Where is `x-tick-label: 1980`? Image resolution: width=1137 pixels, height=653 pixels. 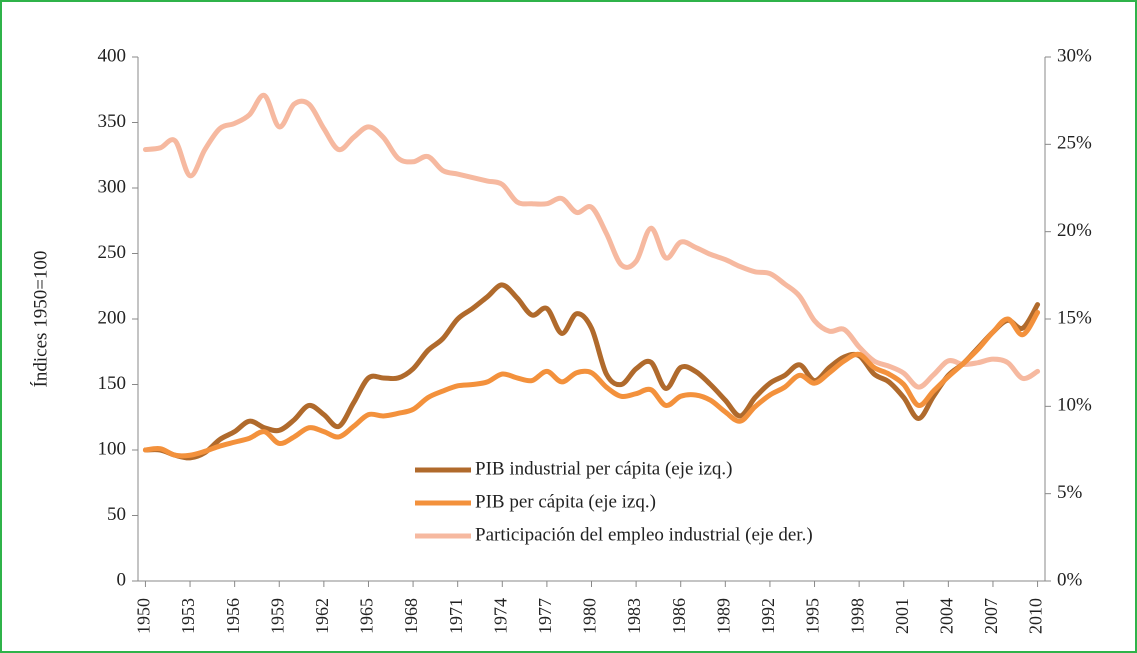 x-tick-label: 1980 is located at coordinates (590, 616).